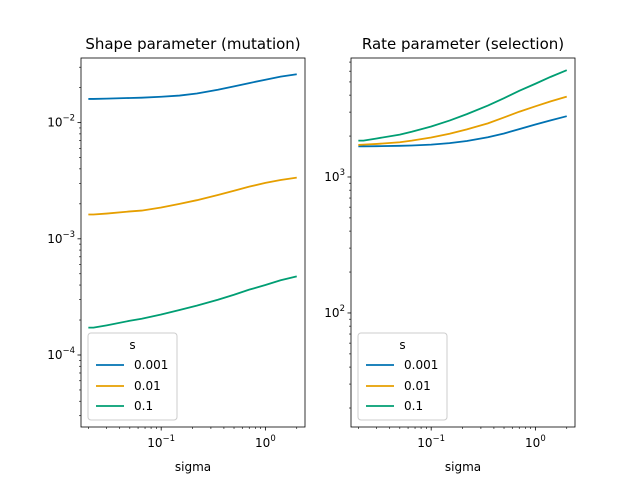 This screenshot has width=640, height=480. Describe the element at coordinates (192, 44) in the screenshot. I see `chart-title: Shape parameter (mutation)` at that location.